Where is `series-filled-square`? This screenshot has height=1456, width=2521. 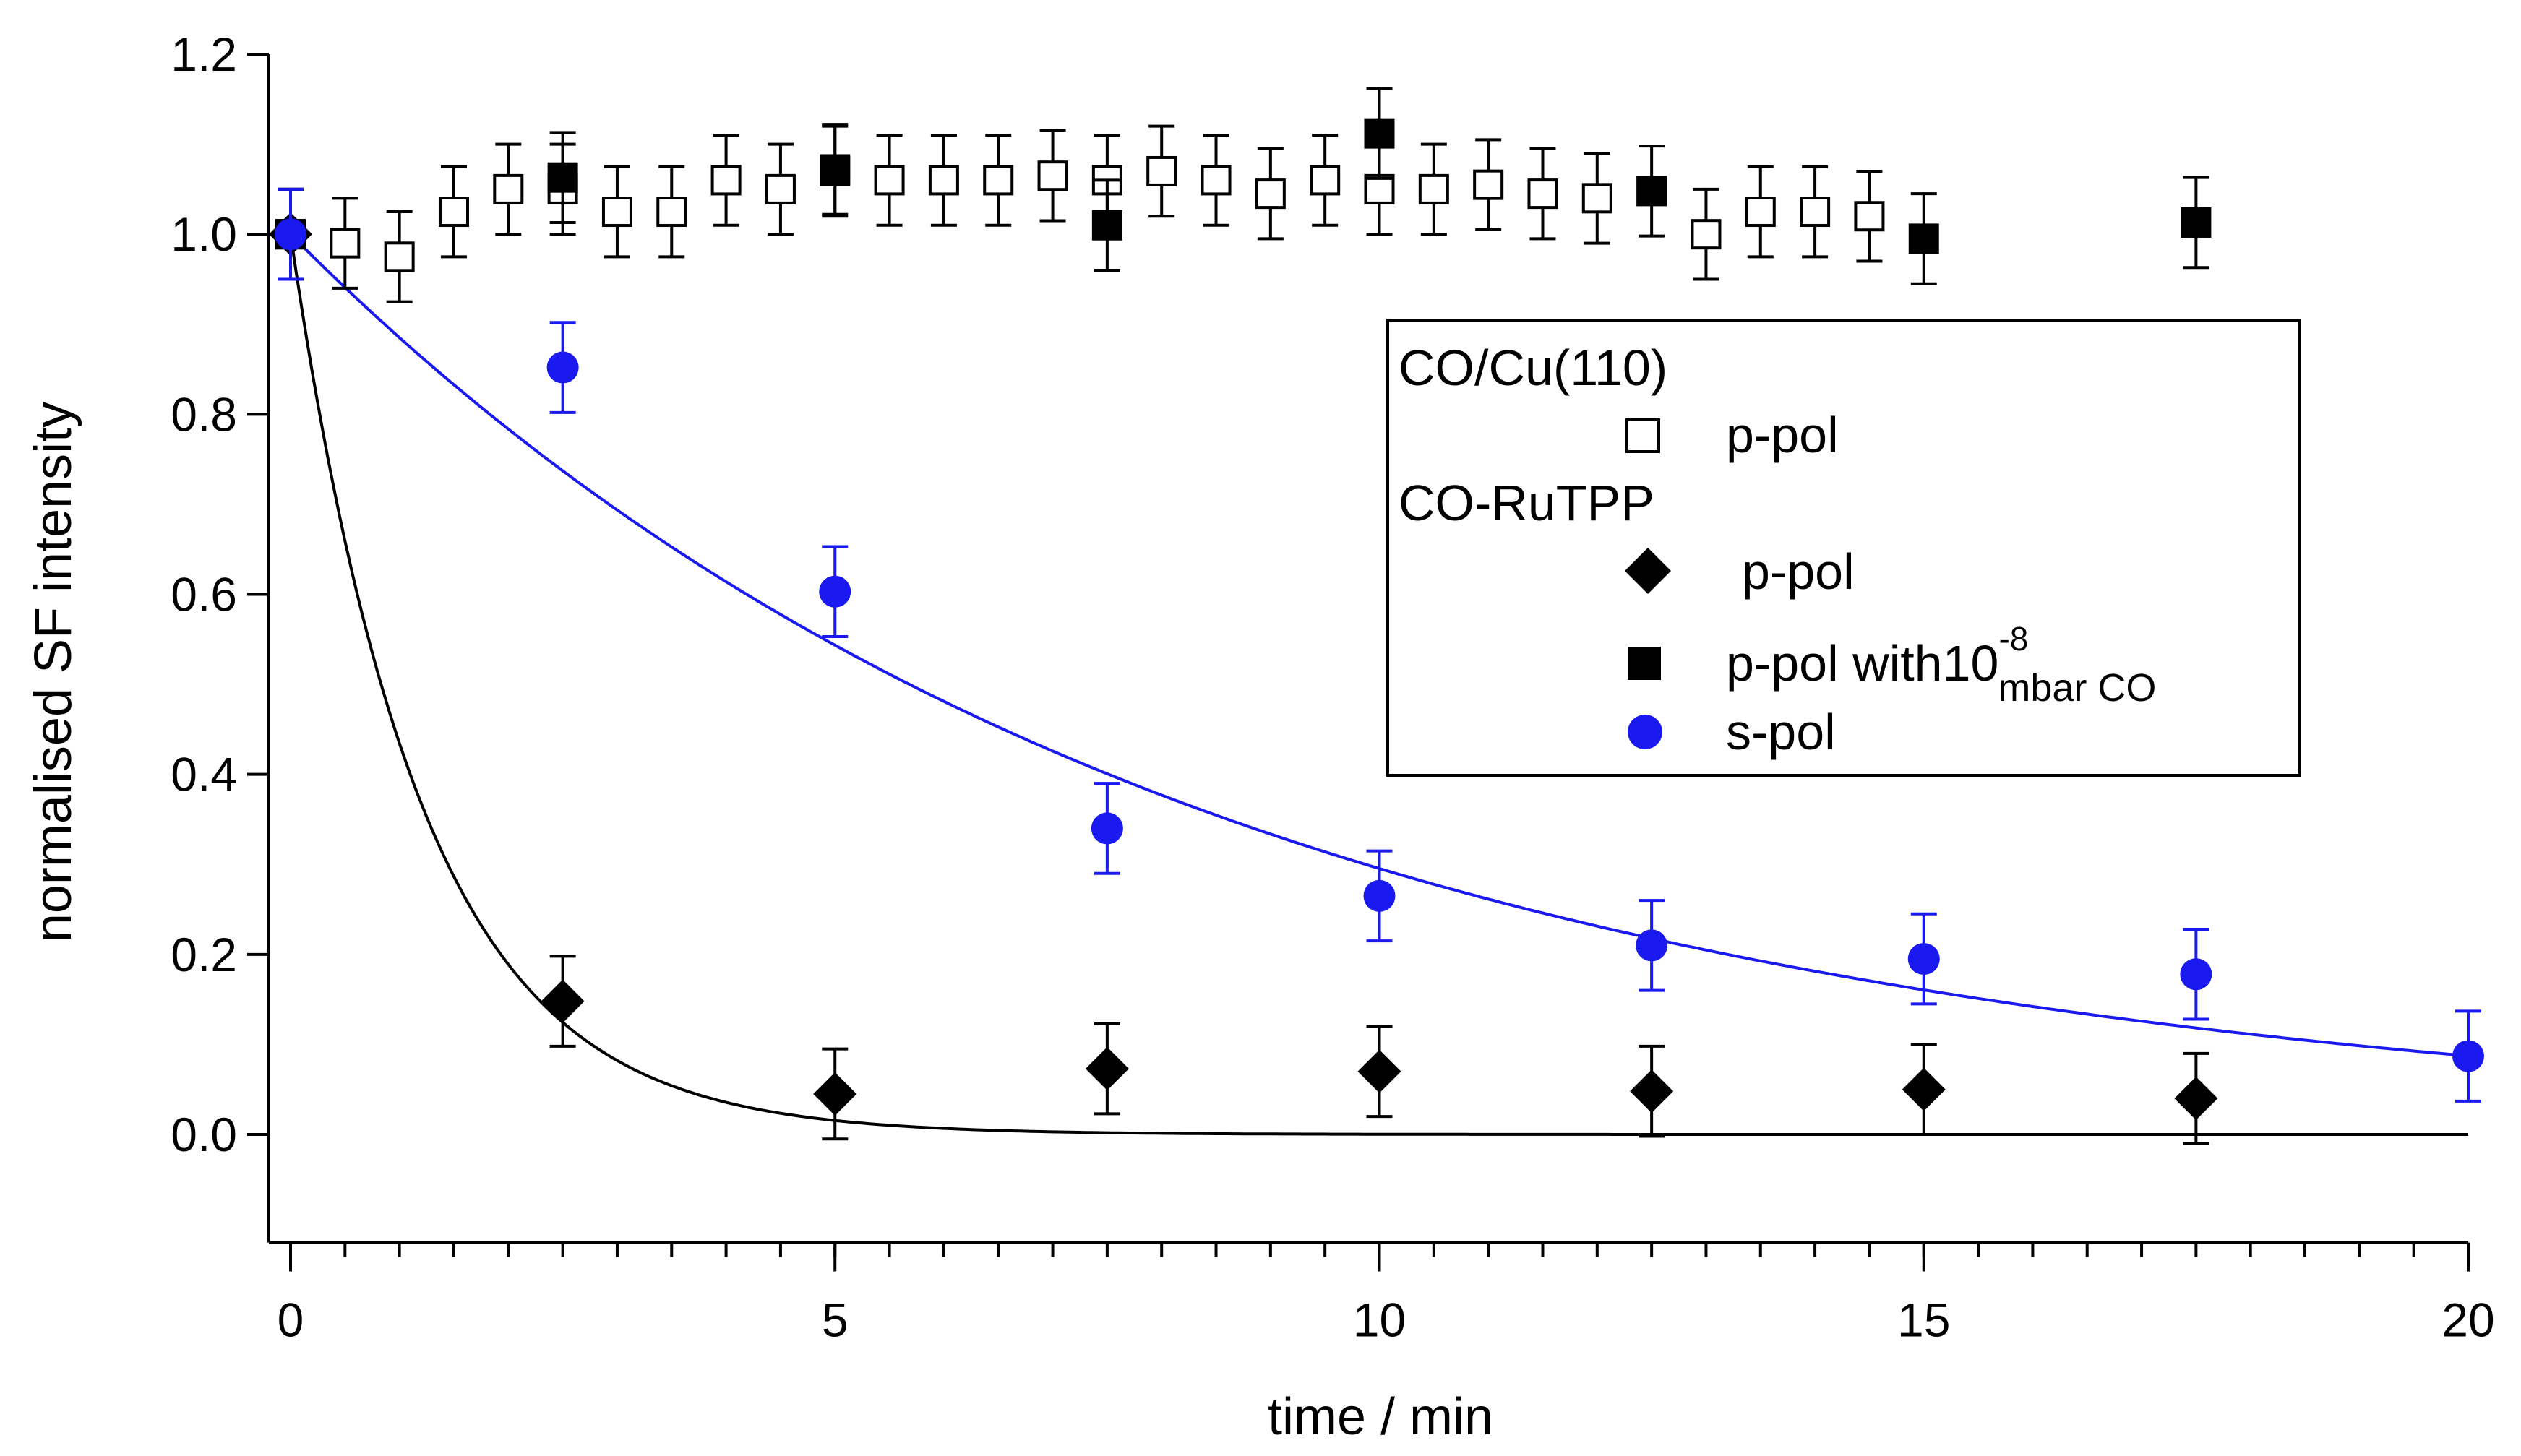
series-filled-square is located at coordinates (1243, 186).